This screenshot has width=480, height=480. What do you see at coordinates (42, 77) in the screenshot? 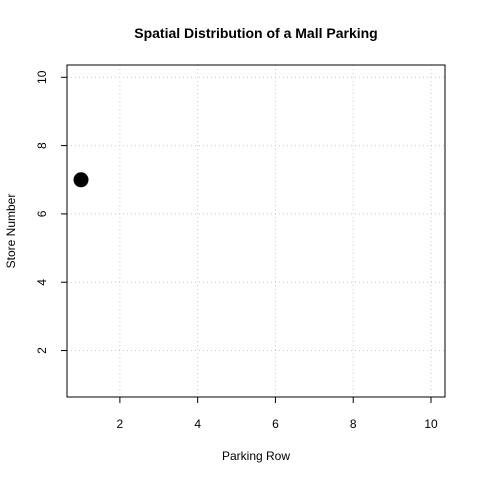
I see `y-tick-label: 10` at bounding box center [42, 77].